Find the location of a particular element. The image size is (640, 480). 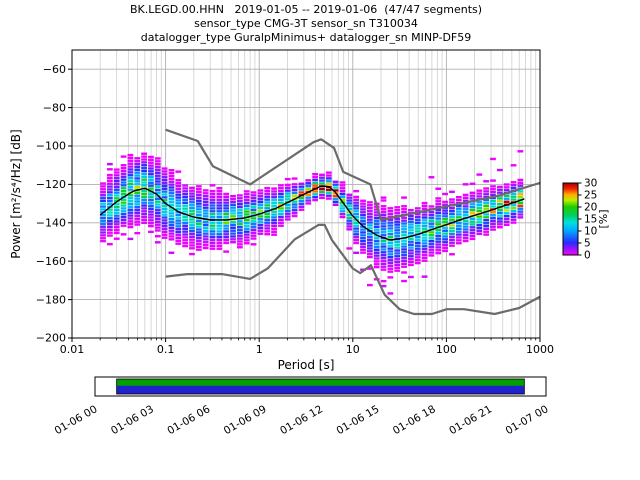

x-tick-label: 10 is located at coordinates (353, 349).